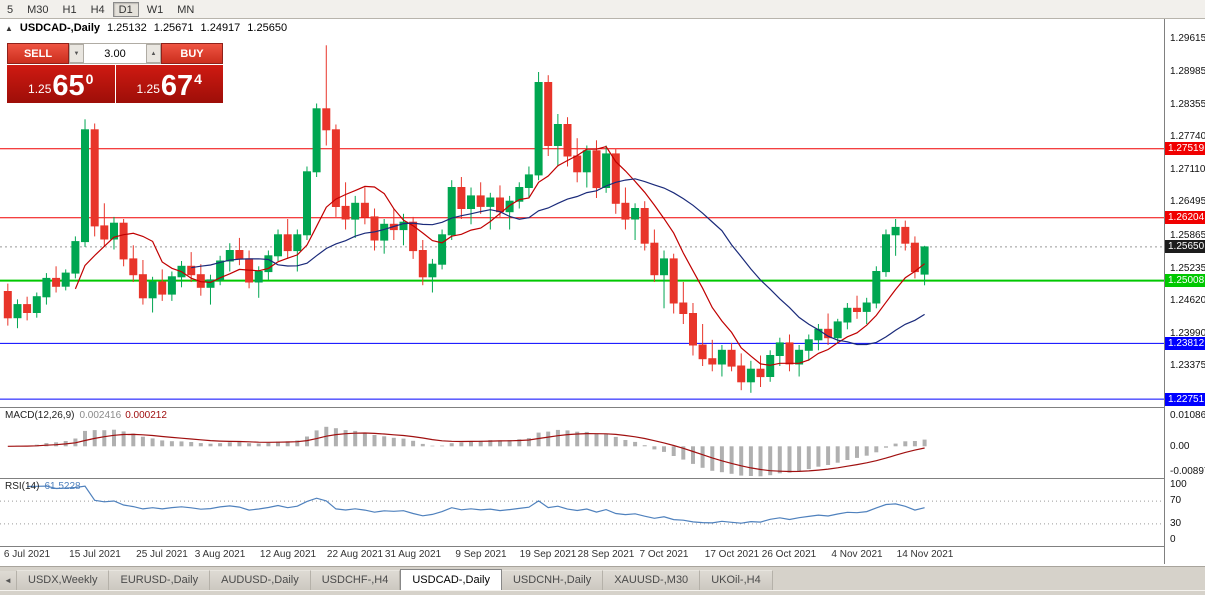  Describe the element at coordinates (76, 53) in the screenshot. I see `volume-decrease-button: ▼` at that location.